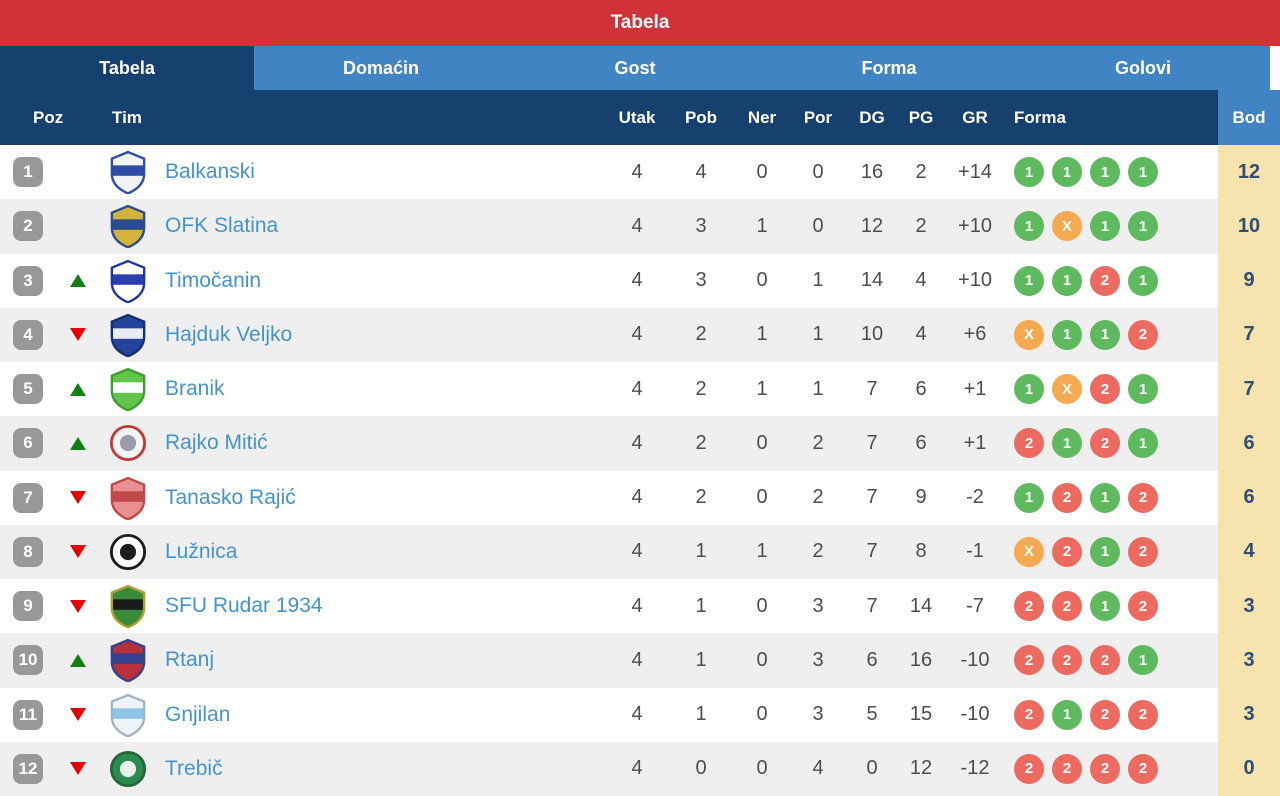  What do you see at coordinates (381, 226) in the screenshot?
I see `team-cell: OFK Slatina` at bounding box center [381, 226].